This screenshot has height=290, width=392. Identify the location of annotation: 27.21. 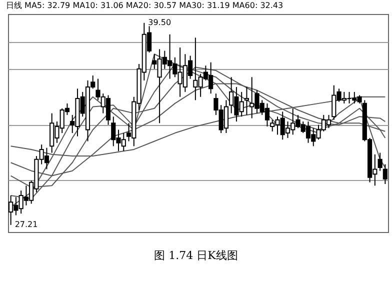
(26, 224).